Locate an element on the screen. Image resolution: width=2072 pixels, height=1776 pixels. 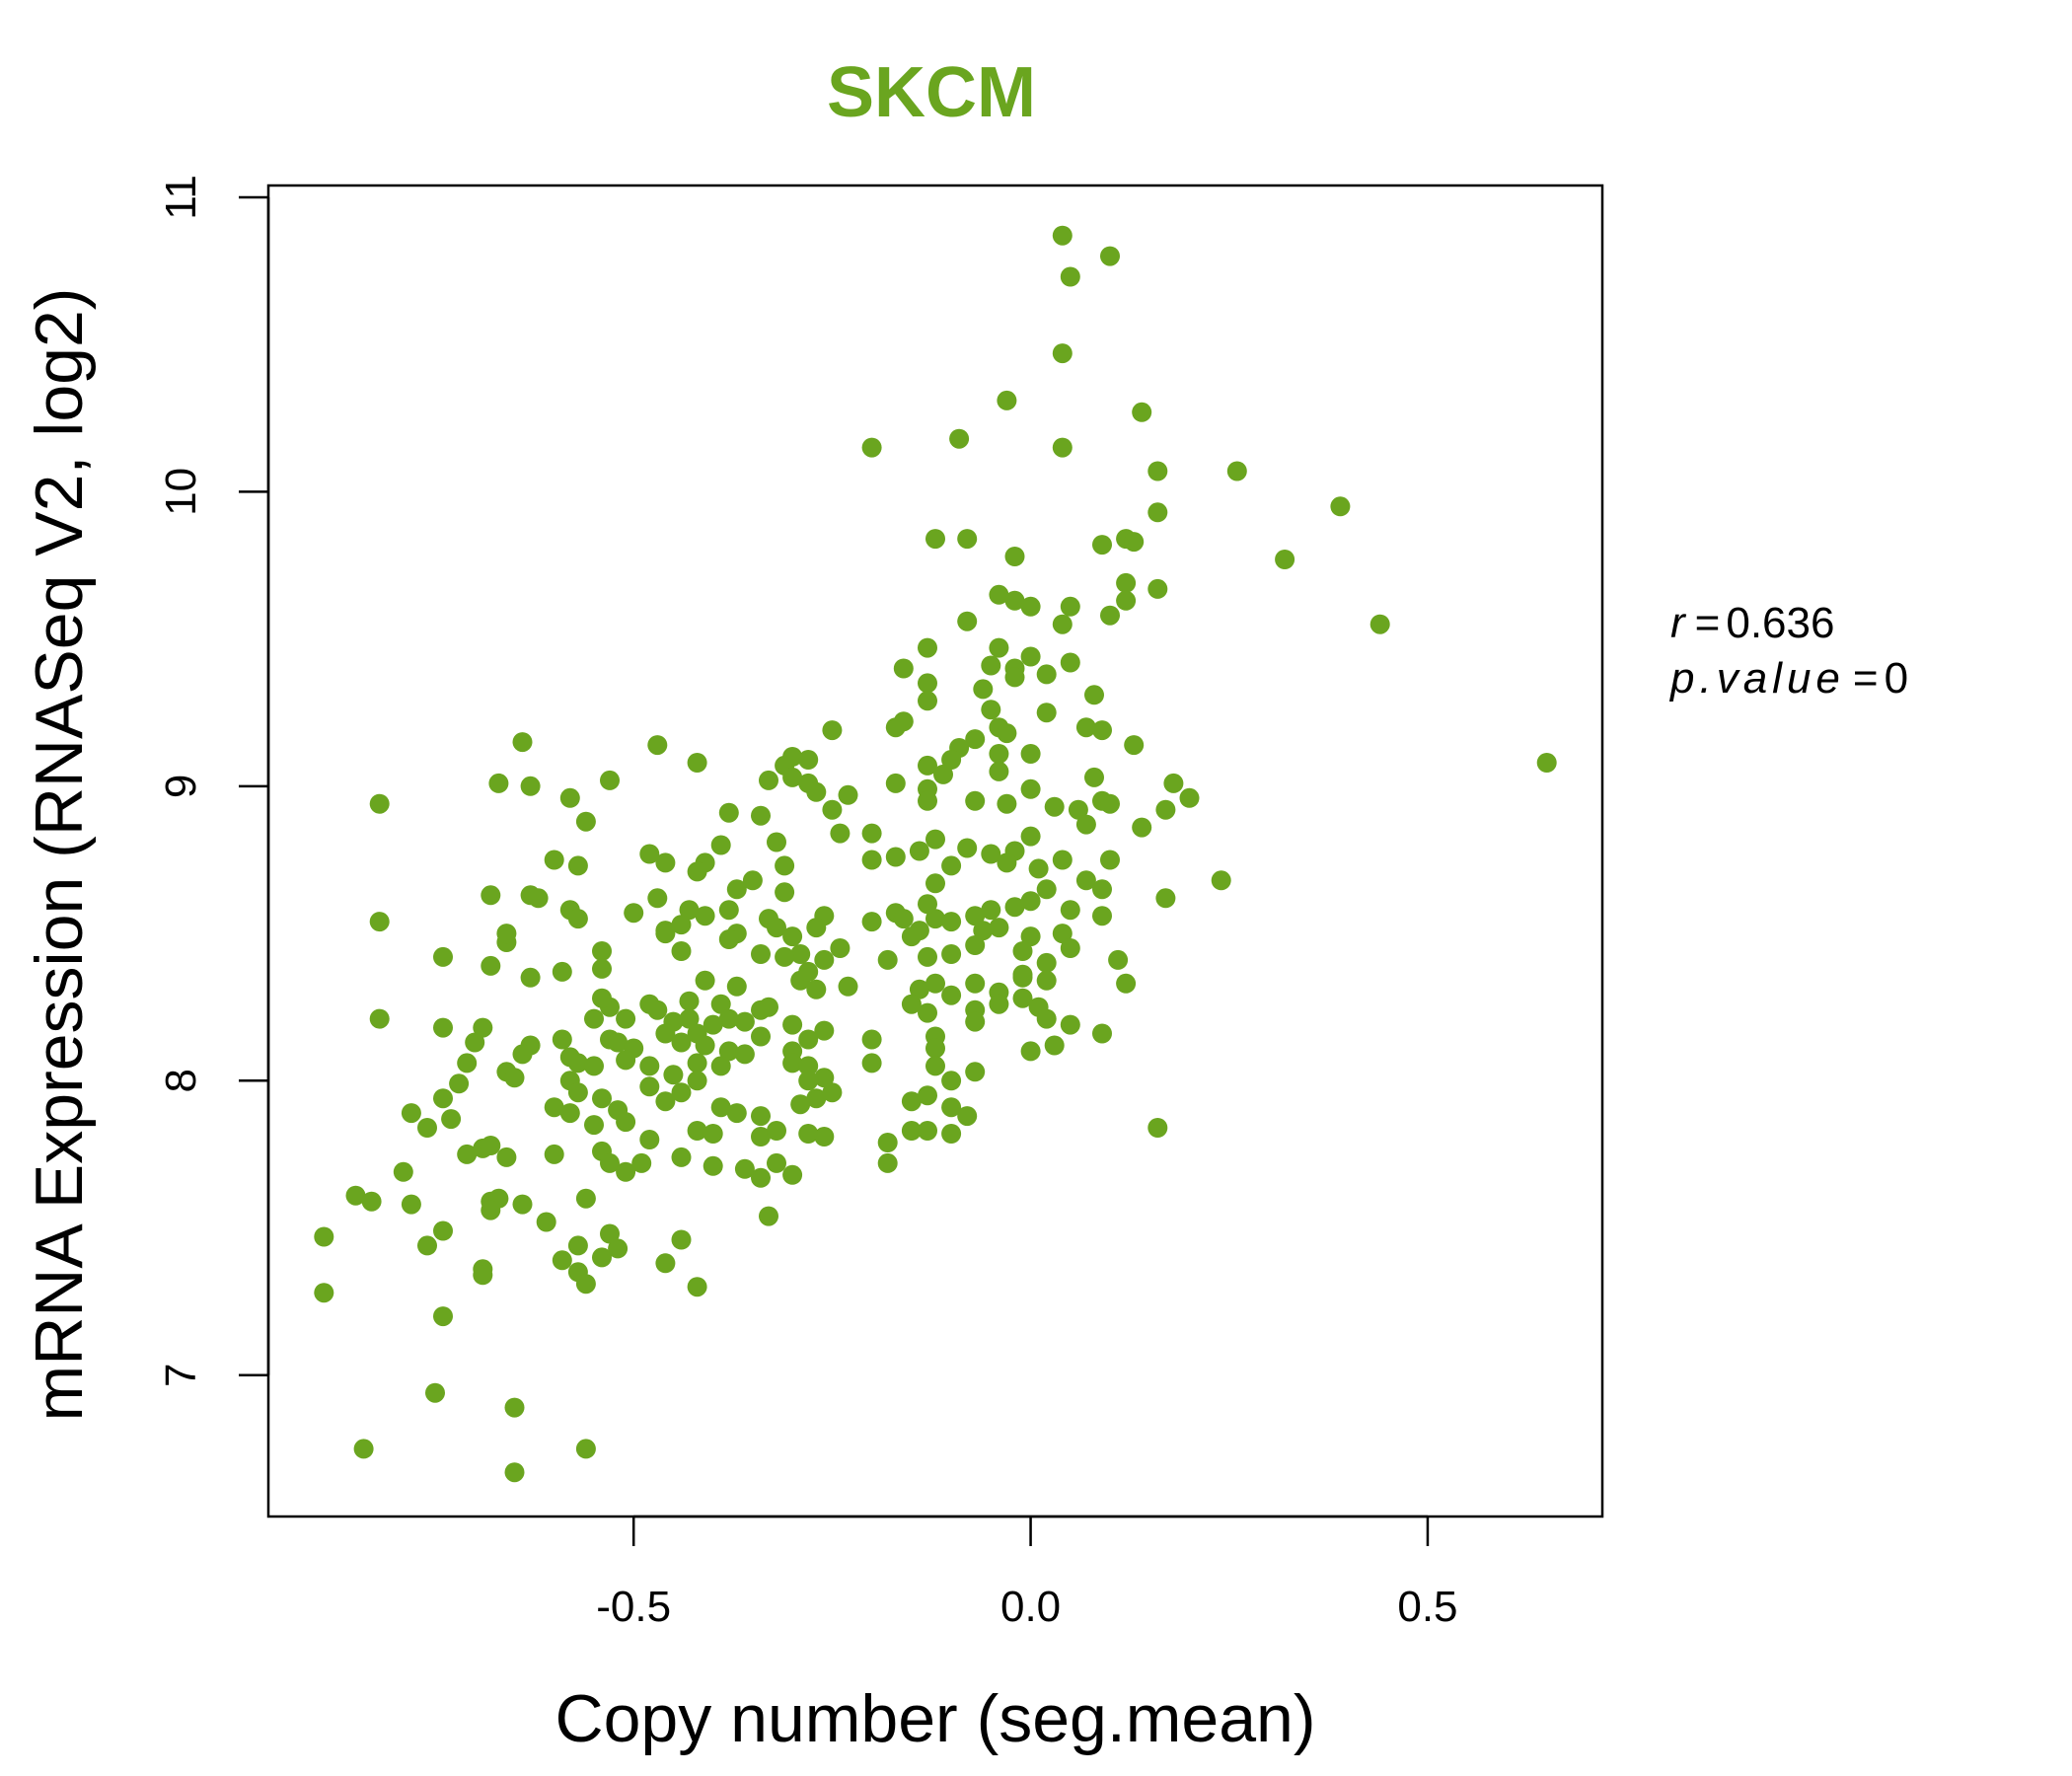
x-tick-label: 0.5 is located at coordinates (1427, 1607).